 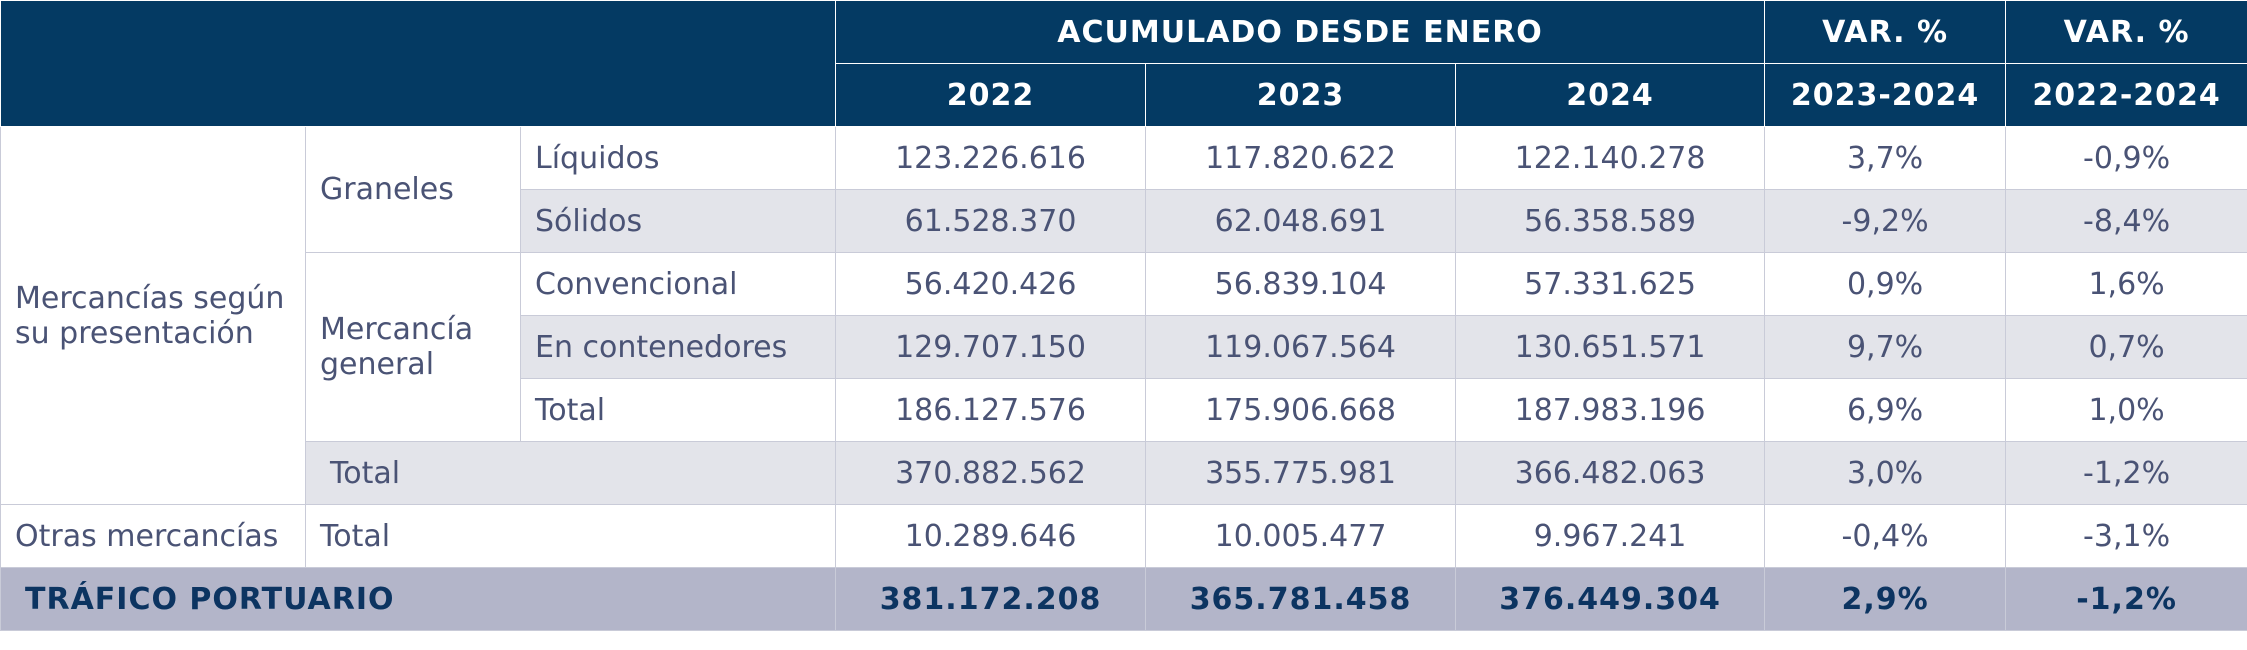 I want to click on header-cell: ACUMULADO DESDE ENERO, so click(x=1300, y=32).